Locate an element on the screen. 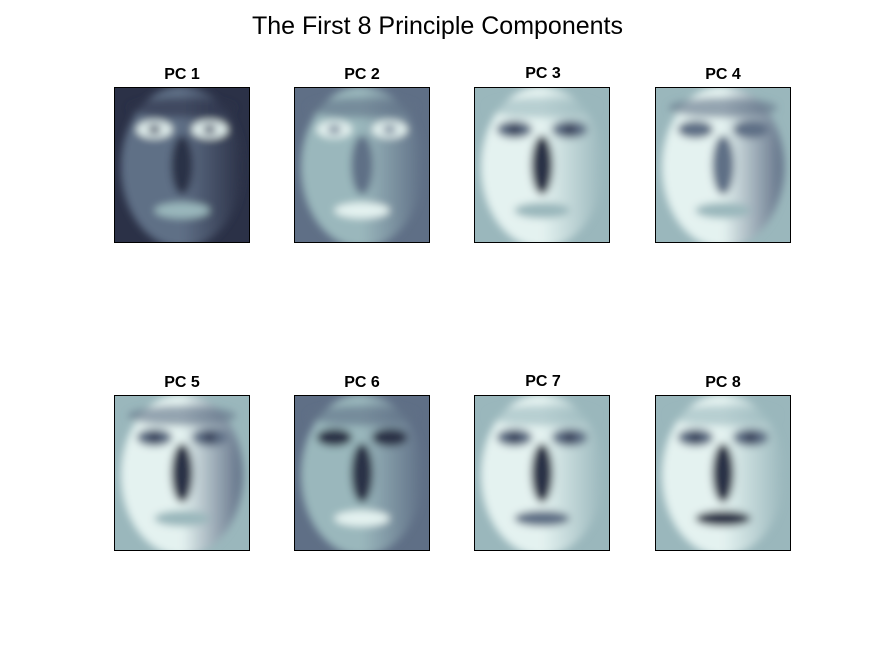 This screenshot has width=875, height=656. pc7-eigenface-image is located at coordinates (542, 473).